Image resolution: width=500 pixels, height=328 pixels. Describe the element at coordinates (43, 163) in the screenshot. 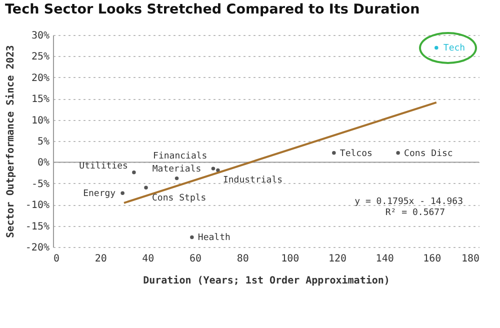

I see `y-tick-label: 0%` at that location.